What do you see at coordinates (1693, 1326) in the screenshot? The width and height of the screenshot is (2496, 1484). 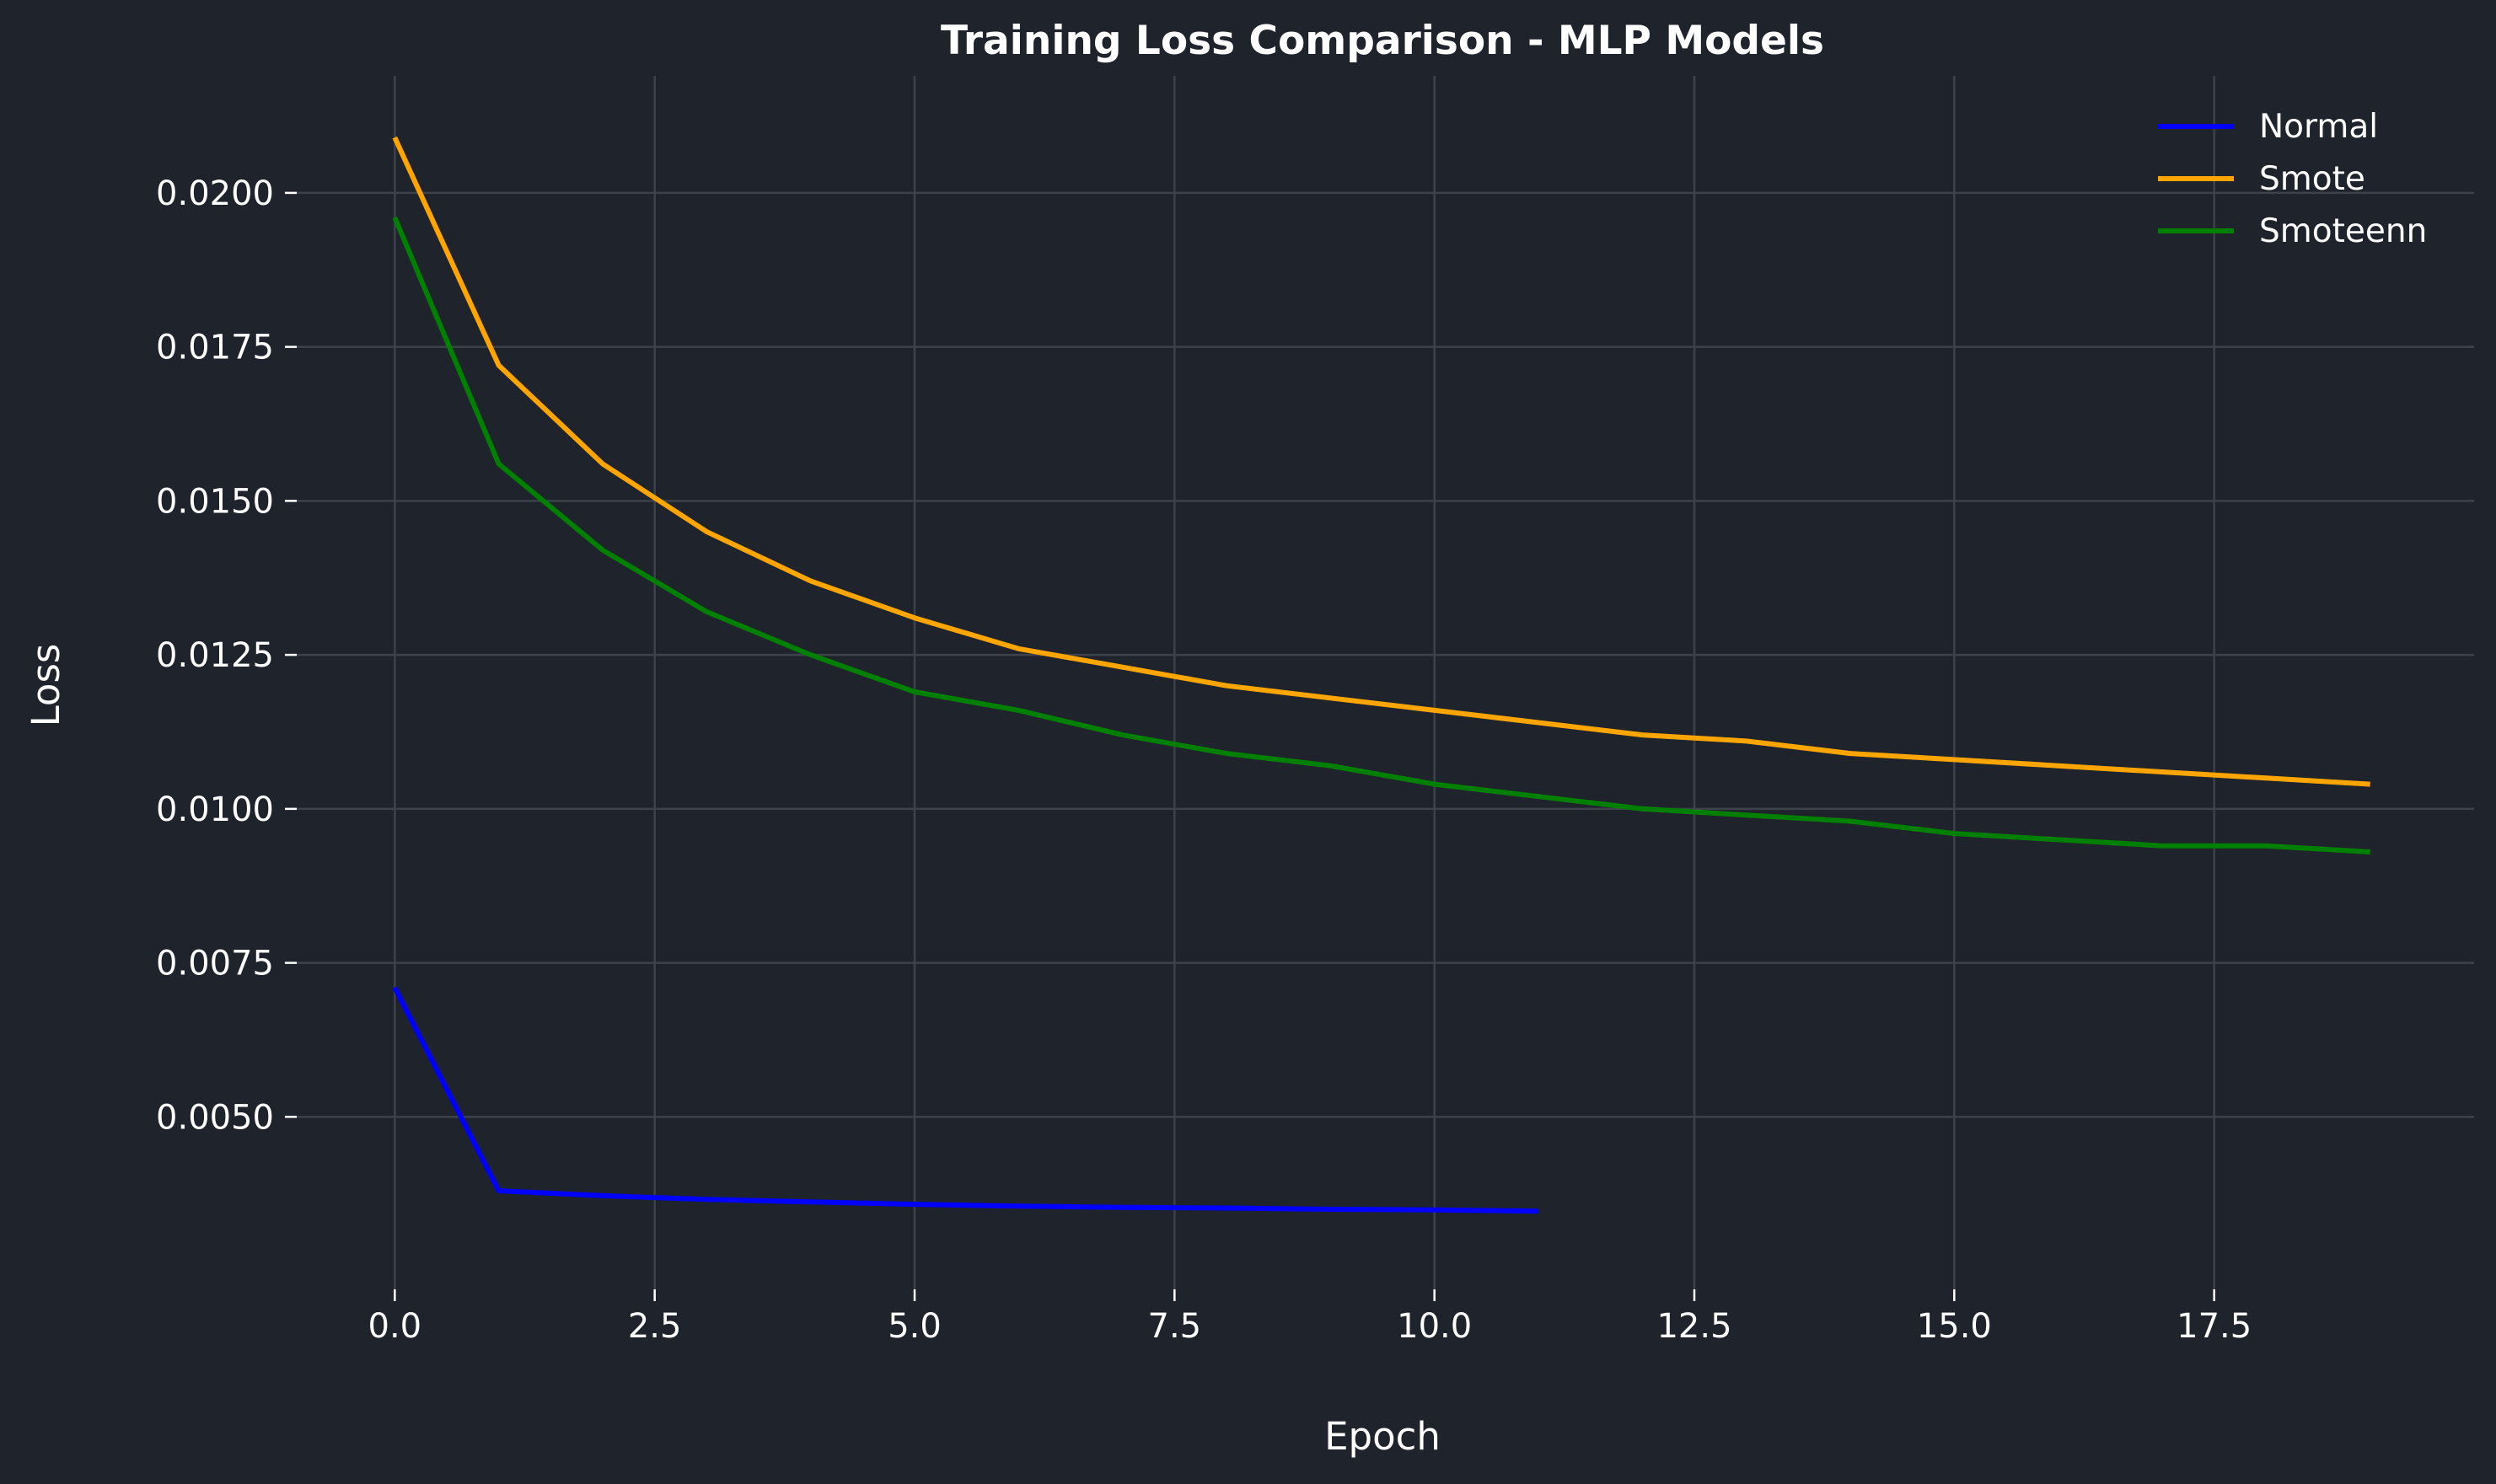 I see `x-tick-label: 12.5` at bounding box center [1693, 1326].